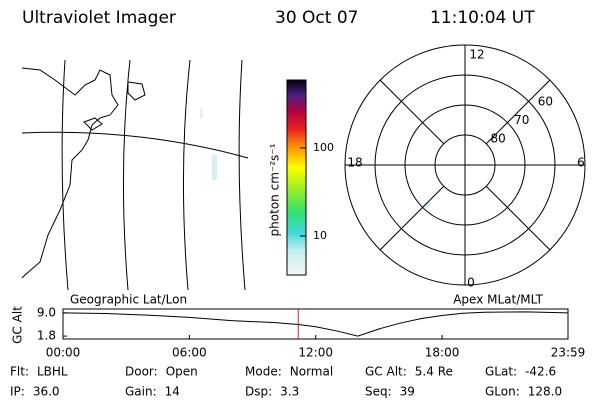 Image resolution: width=600 pixels, height=400 pixels. What do you see at coordinates (275, 189) in the screenshot?
I see `colorbar-label: photon cm⁻²s⁻¹` at bounding box center [275, 189].